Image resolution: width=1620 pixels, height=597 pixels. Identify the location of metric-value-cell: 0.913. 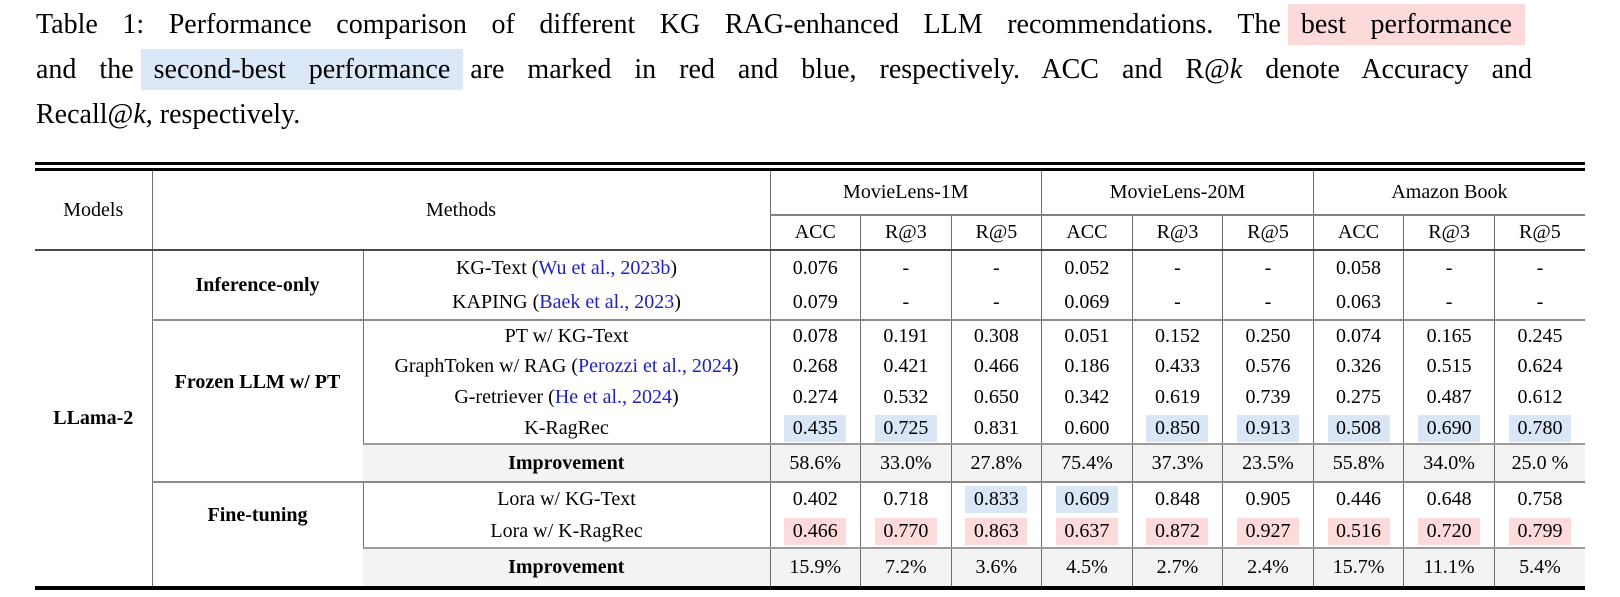
(1268, 428).